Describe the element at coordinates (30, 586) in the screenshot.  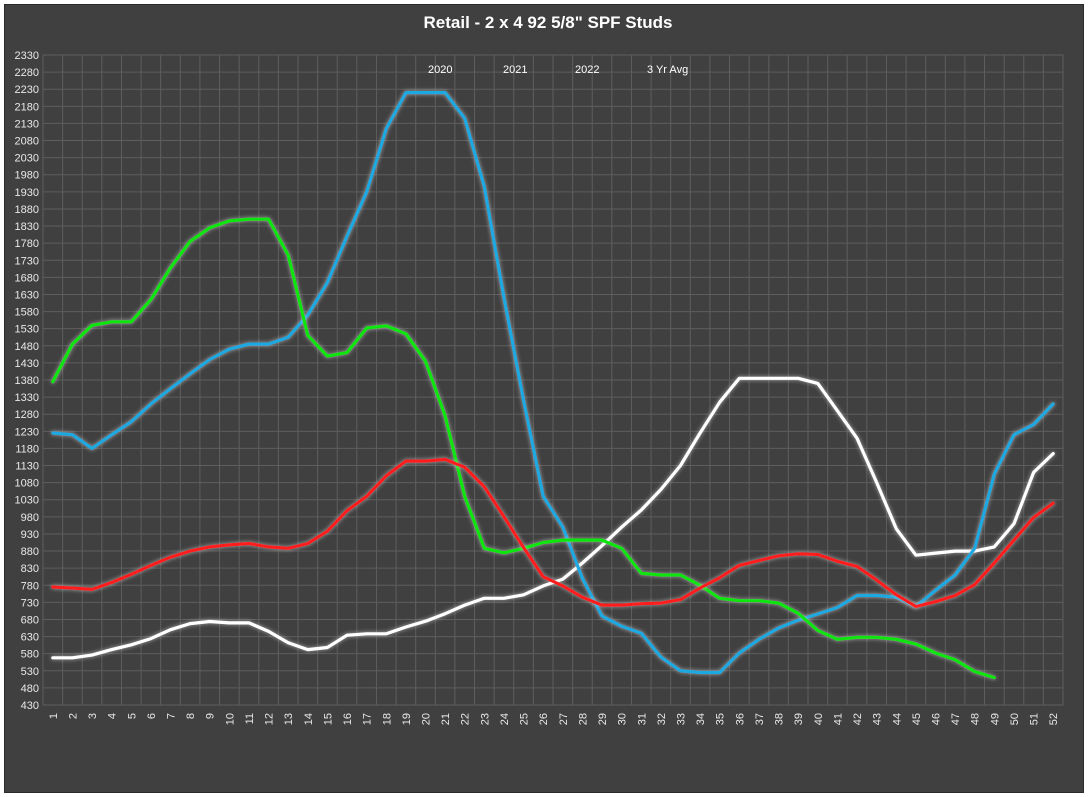
I see `y-tick-label: 780` at that location.